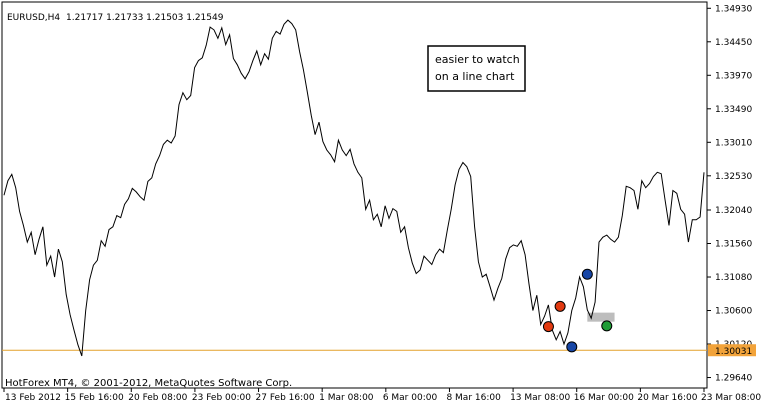 The width and height of the screenshot is (764, 411). I want to click on y-tick-label: 1.33010, so click(733, 143).